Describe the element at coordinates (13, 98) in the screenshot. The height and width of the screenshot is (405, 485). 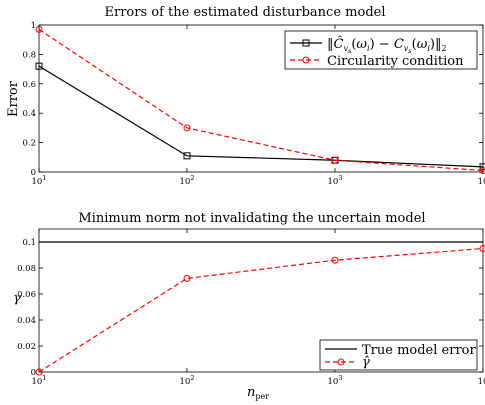
I see `y-axis-label: Error` at that location.